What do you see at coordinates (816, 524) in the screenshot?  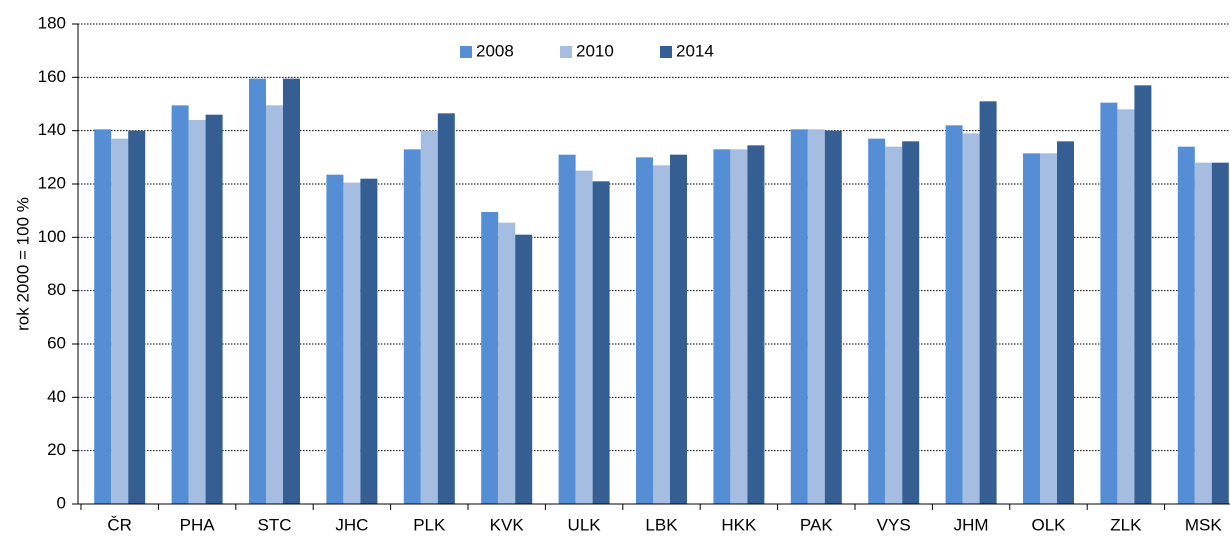 I see `x-tick-label: PAK` at bounding box center [816, 524].